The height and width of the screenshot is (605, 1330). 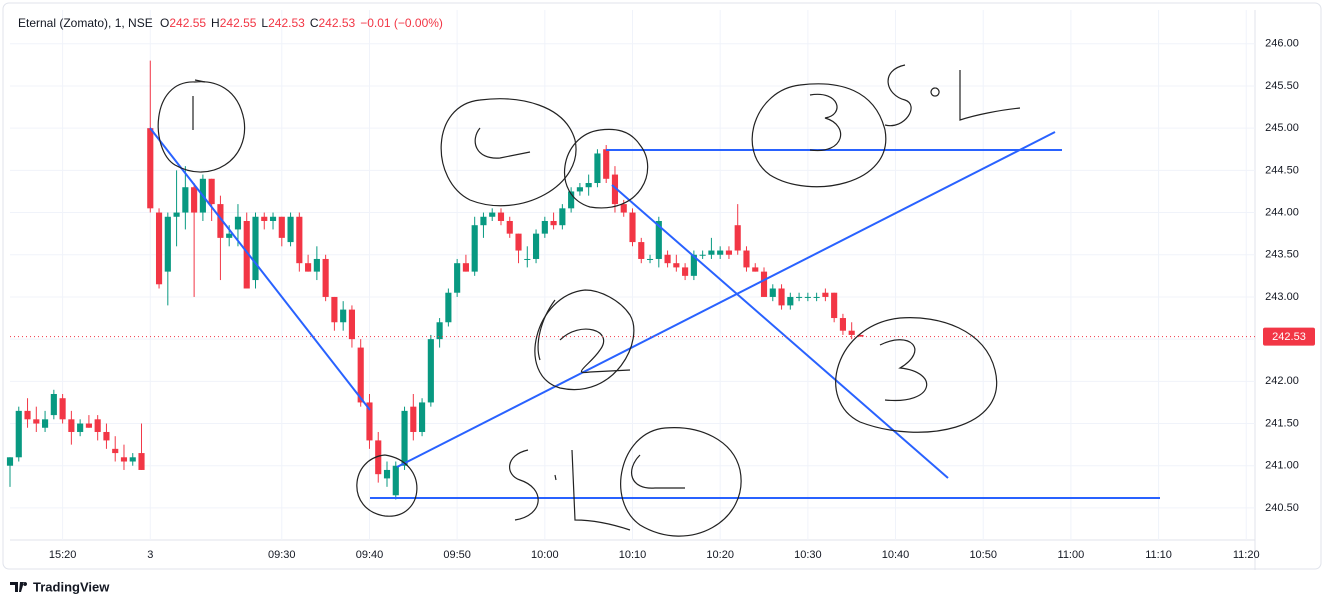 I want to click on ohlc-key: L, so click(x=264, y=23).